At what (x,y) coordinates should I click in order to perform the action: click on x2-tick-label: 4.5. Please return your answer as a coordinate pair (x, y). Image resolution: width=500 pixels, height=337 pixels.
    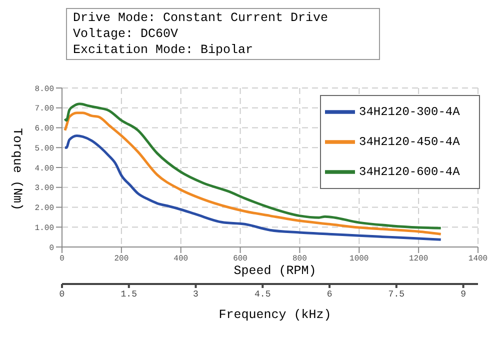
    Looking at the image, I should click on (262, 294).